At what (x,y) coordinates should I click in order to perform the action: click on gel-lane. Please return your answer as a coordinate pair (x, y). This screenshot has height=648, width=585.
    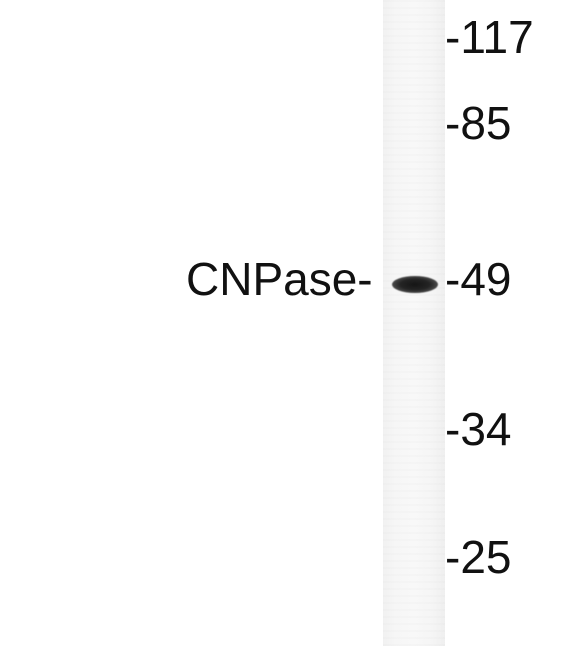
    Looking at the image, I should click on (414, 323).